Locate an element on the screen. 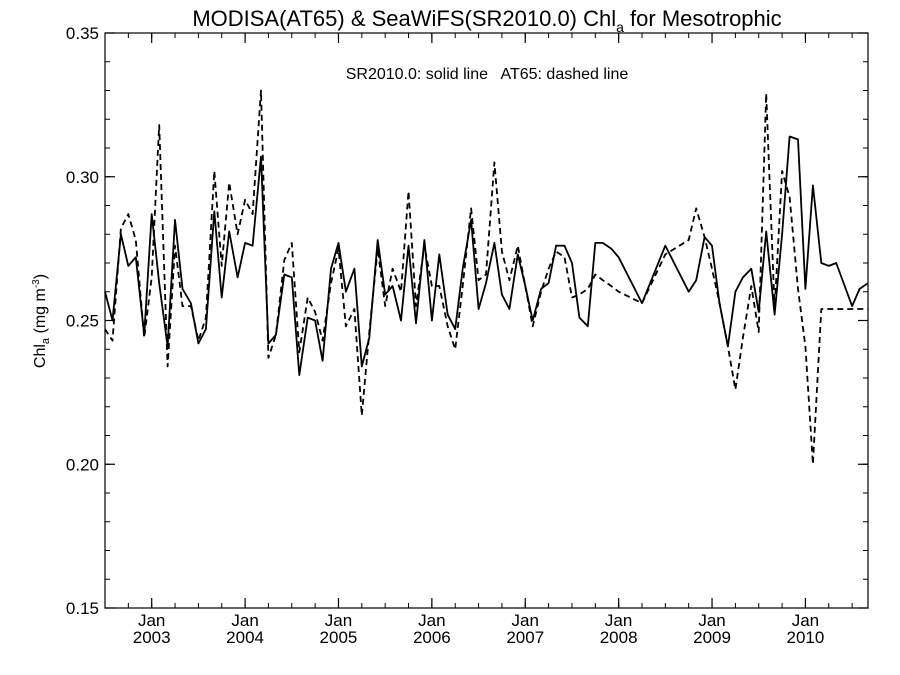  chart-title-main: MODISA(AT65) & SeaWiFS(SR2010.0) Chl is located at coordinates (404, 18).